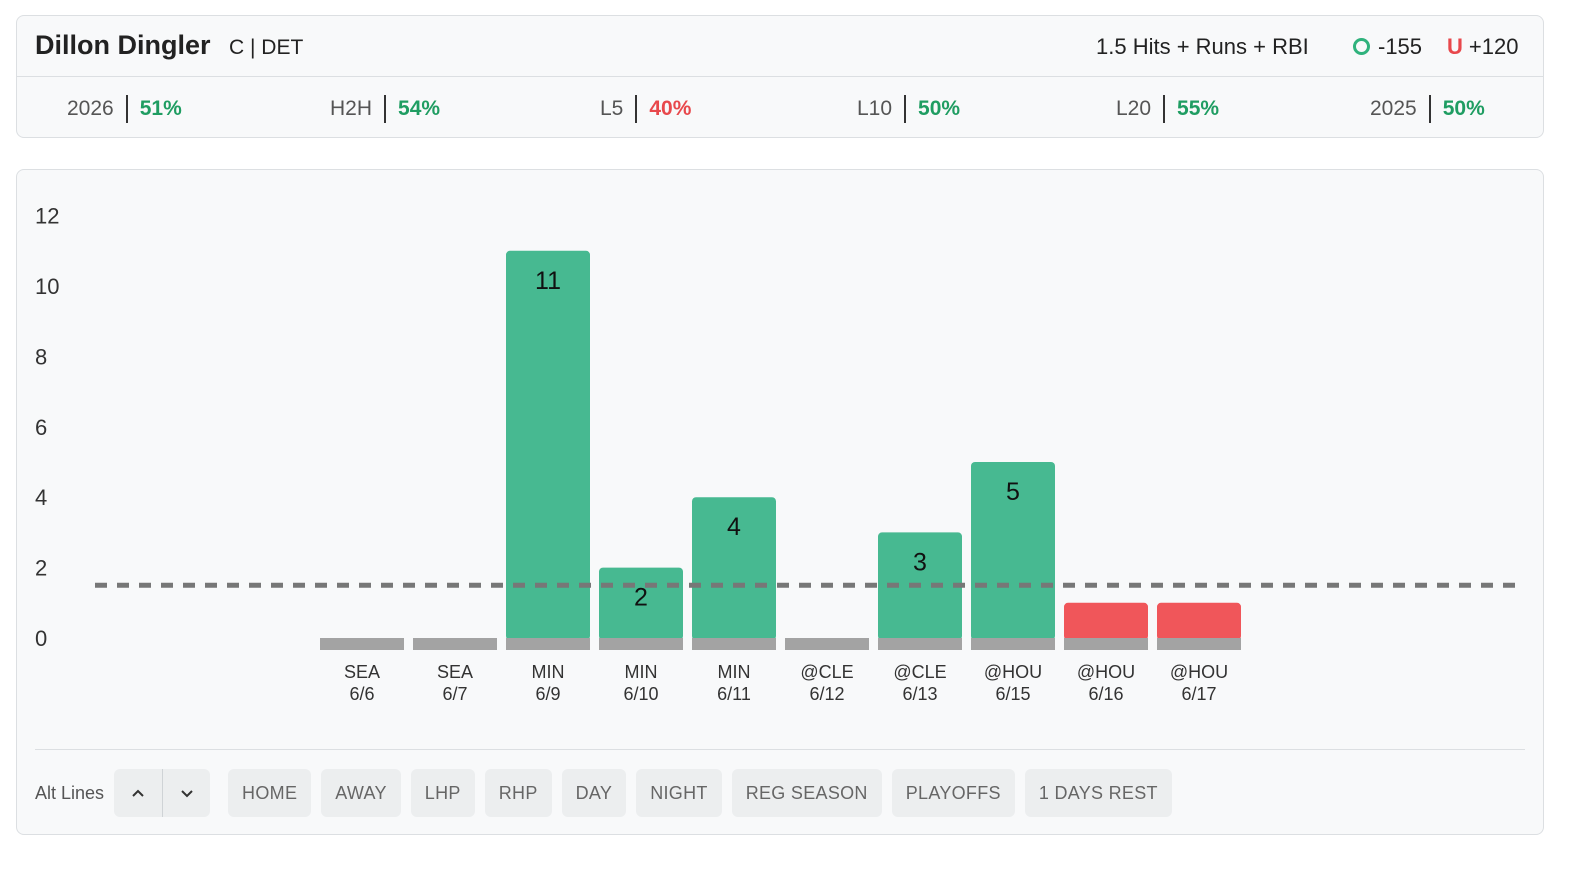  Describe the element at coordinates (361, 694) in the screenshot. I see `x-tick-date: 6/6` at that location.